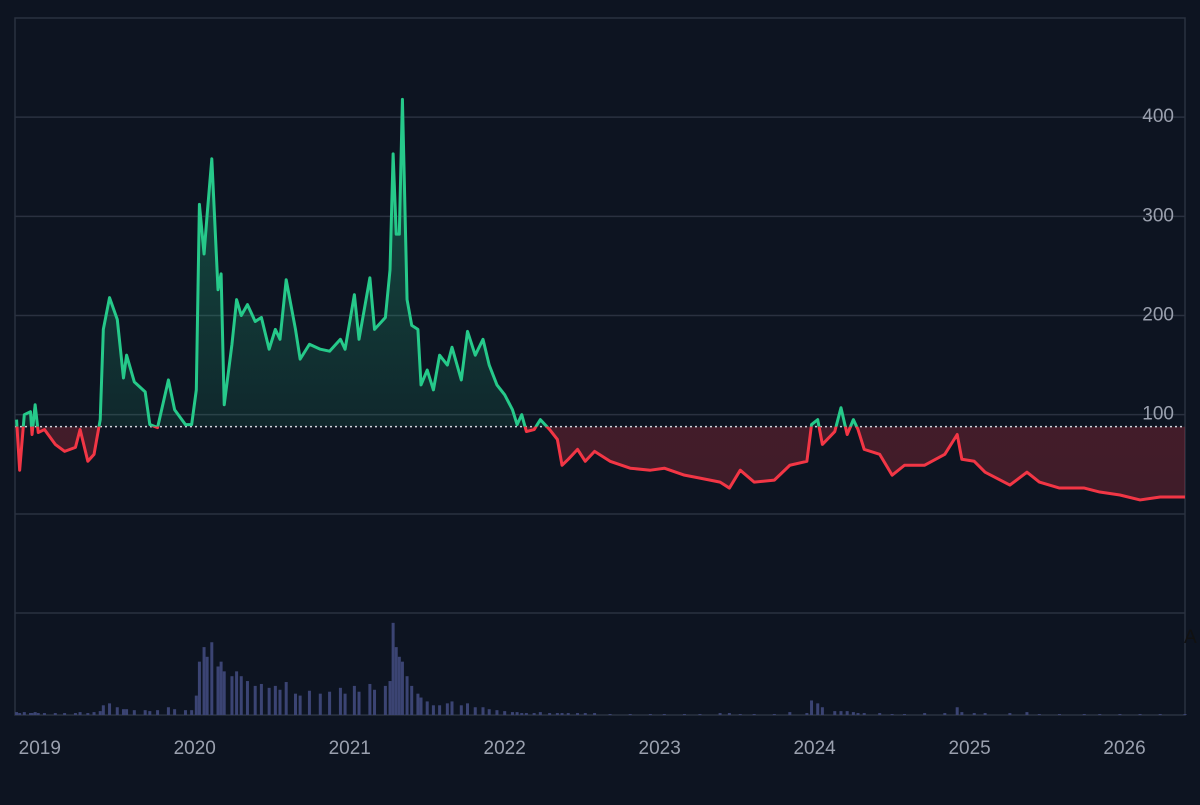 The image size is (1200, 805). What do you see at coordinates (1190, 637) in the screenshot?
I see `corner-label: A` at bounding box center [1190, 637].